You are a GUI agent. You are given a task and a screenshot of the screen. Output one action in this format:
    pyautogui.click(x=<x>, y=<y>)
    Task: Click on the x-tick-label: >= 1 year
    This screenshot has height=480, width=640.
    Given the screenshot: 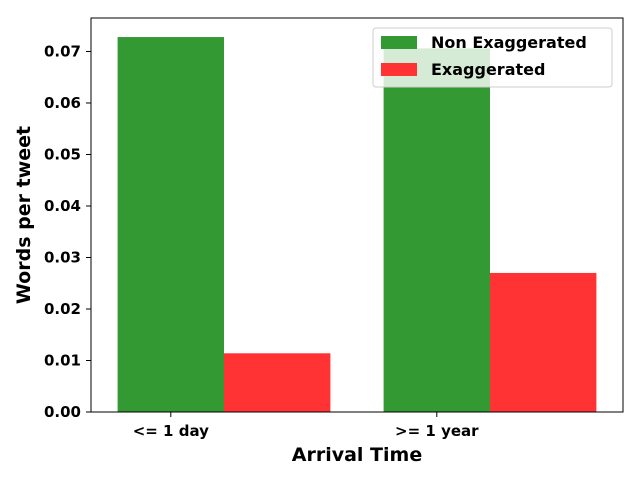 What is the action you would take?
    pyautogui.click(x=437, y=431)
    